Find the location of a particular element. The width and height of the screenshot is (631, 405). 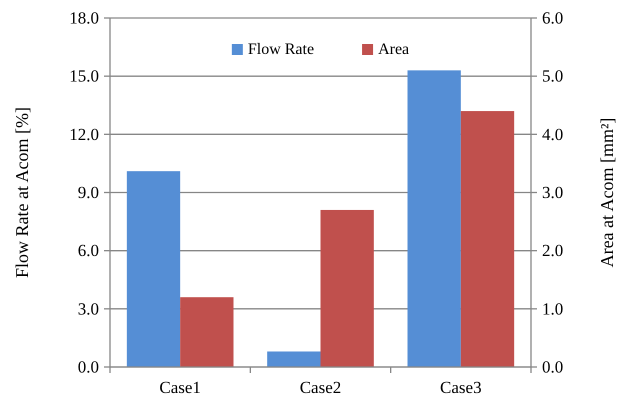

y2-tick-label: 3.0 is located at coordinates (553, 192).